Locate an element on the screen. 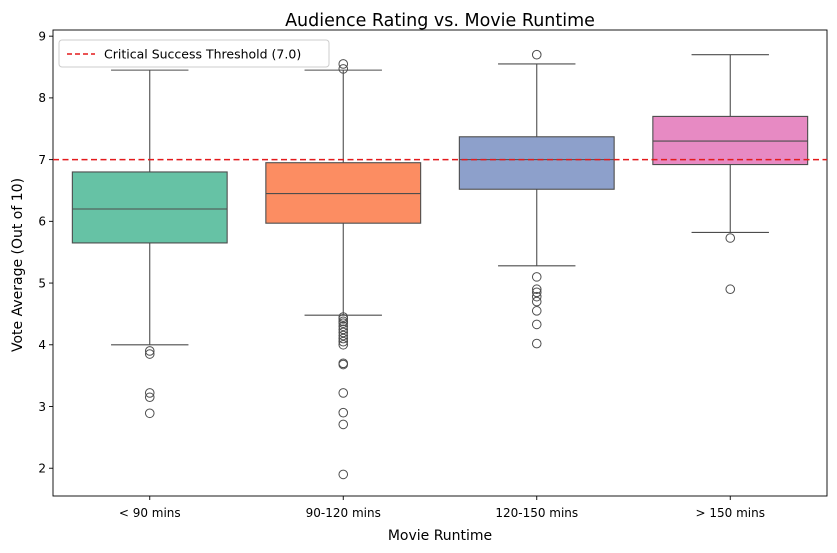  x-axis-label: Movie Runtime is located at coordinates (440, 536).